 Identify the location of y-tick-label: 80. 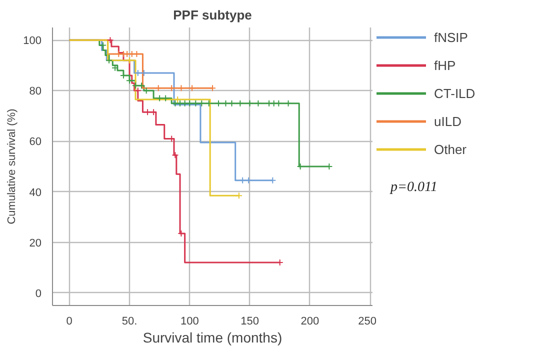
(35, 92).